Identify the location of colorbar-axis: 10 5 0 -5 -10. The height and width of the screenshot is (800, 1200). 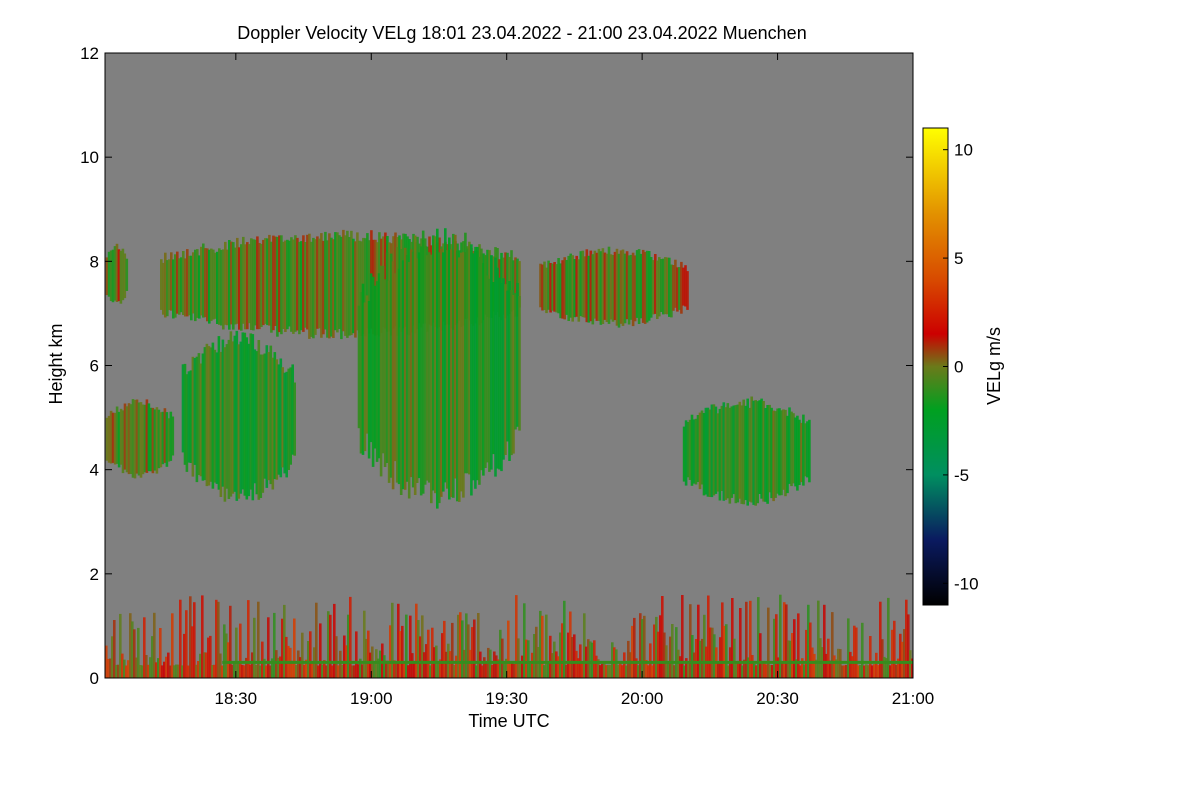
(961, 367).